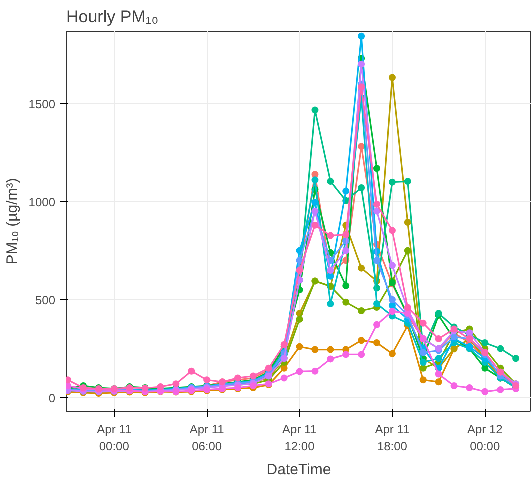 Image resolution: width=531 pixels, height=481 pixels. I want to click on x-tick-label: Apr 11 06:00, so click(207, 438).